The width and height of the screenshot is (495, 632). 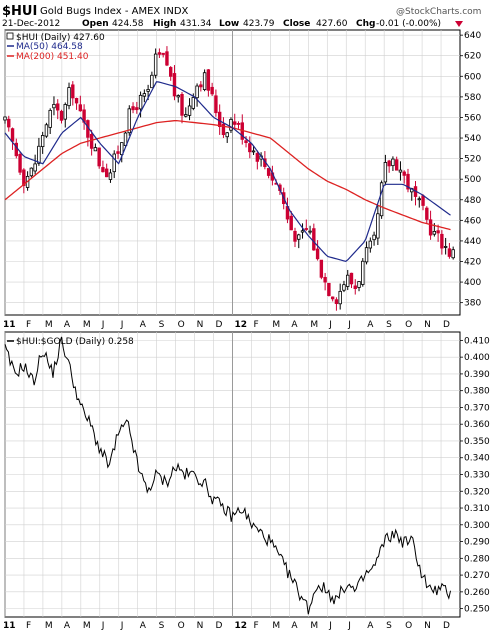 What do you see at coordinates (472, 57) in the screenshot?
I see `y-tick-label: 620` at bounding box center [472, 57].